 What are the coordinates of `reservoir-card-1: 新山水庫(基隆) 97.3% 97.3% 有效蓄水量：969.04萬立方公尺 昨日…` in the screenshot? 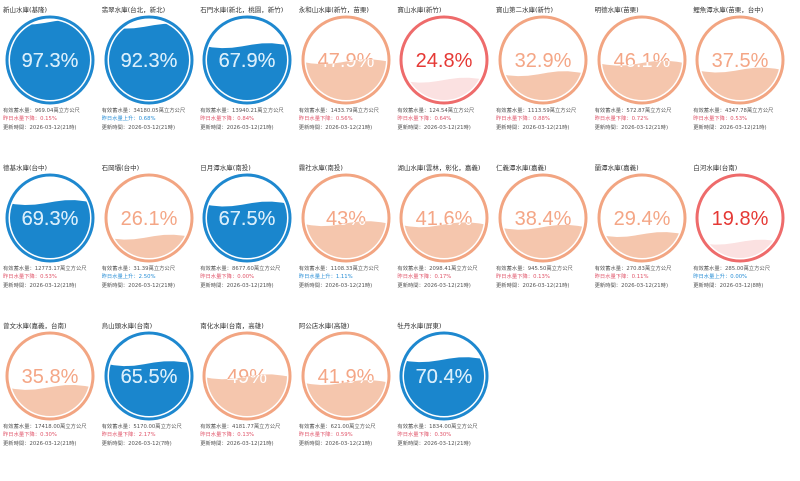 It's located at (53, 80).